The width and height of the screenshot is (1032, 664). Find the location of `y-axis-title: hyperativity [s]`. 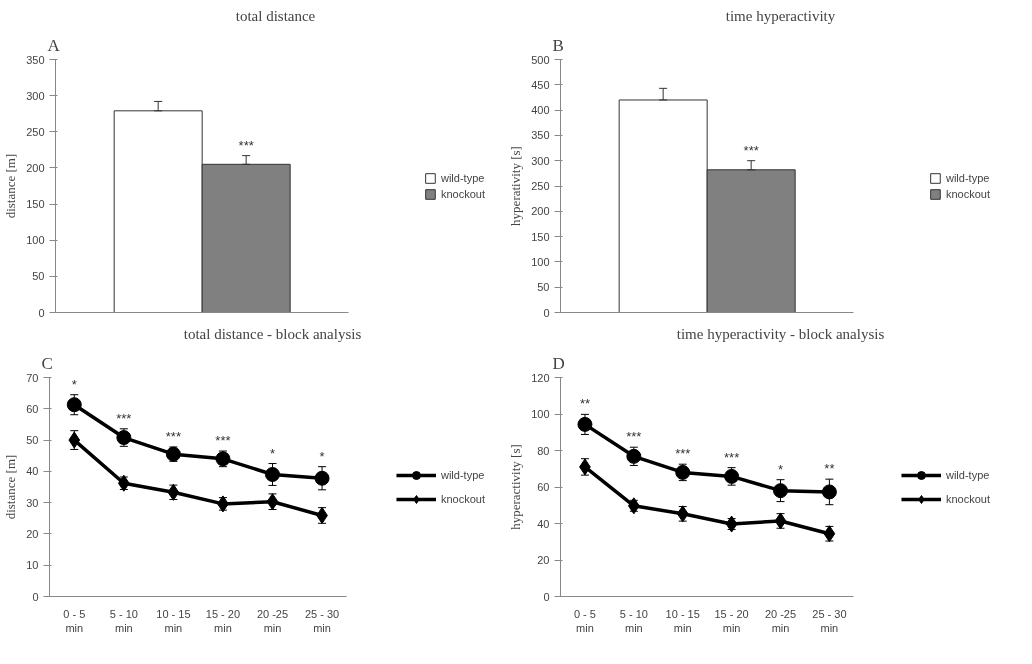

y-axis-title: hyperativity [s] is located at coordinates (516, 186).